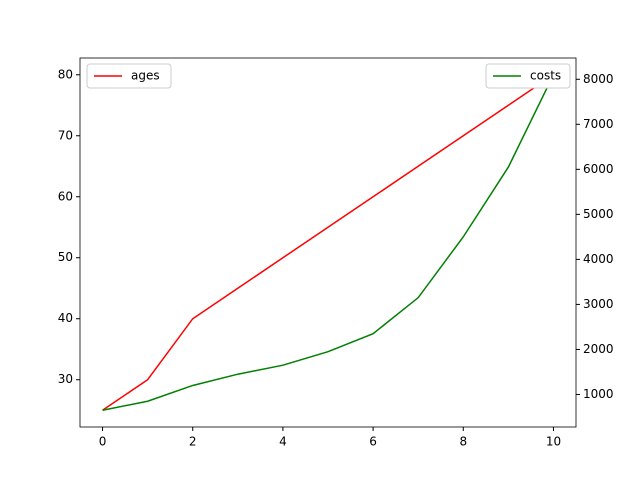  What do you see at coordinates (65, 379) in the screenshot?
I see `y-tick-label: 30` at bounding box center [65, 379].